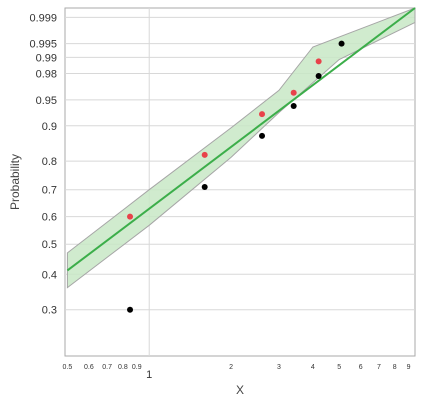  I want to click on y-axis-title: Probability, so click(15, 182).